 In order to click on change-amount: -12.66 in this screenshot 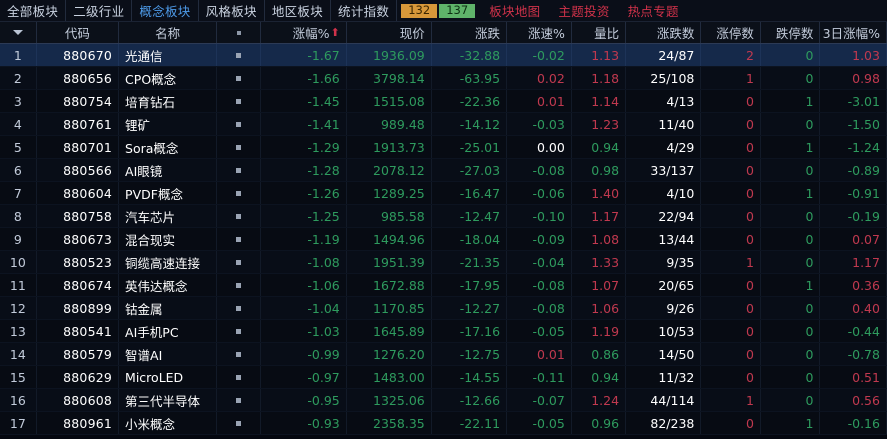, I will do `click(470, 400)`.